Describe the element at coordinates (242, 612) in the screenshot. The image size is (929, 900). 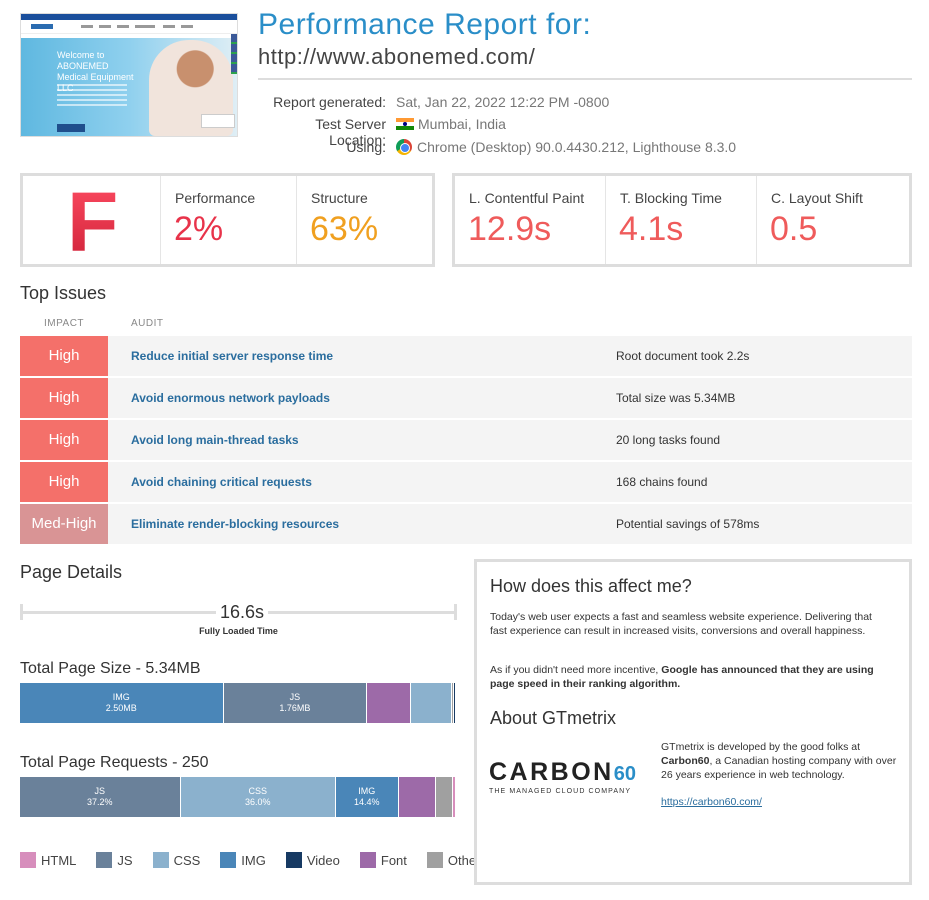
I see `fully-loaded-value: 16.6s` at that location.